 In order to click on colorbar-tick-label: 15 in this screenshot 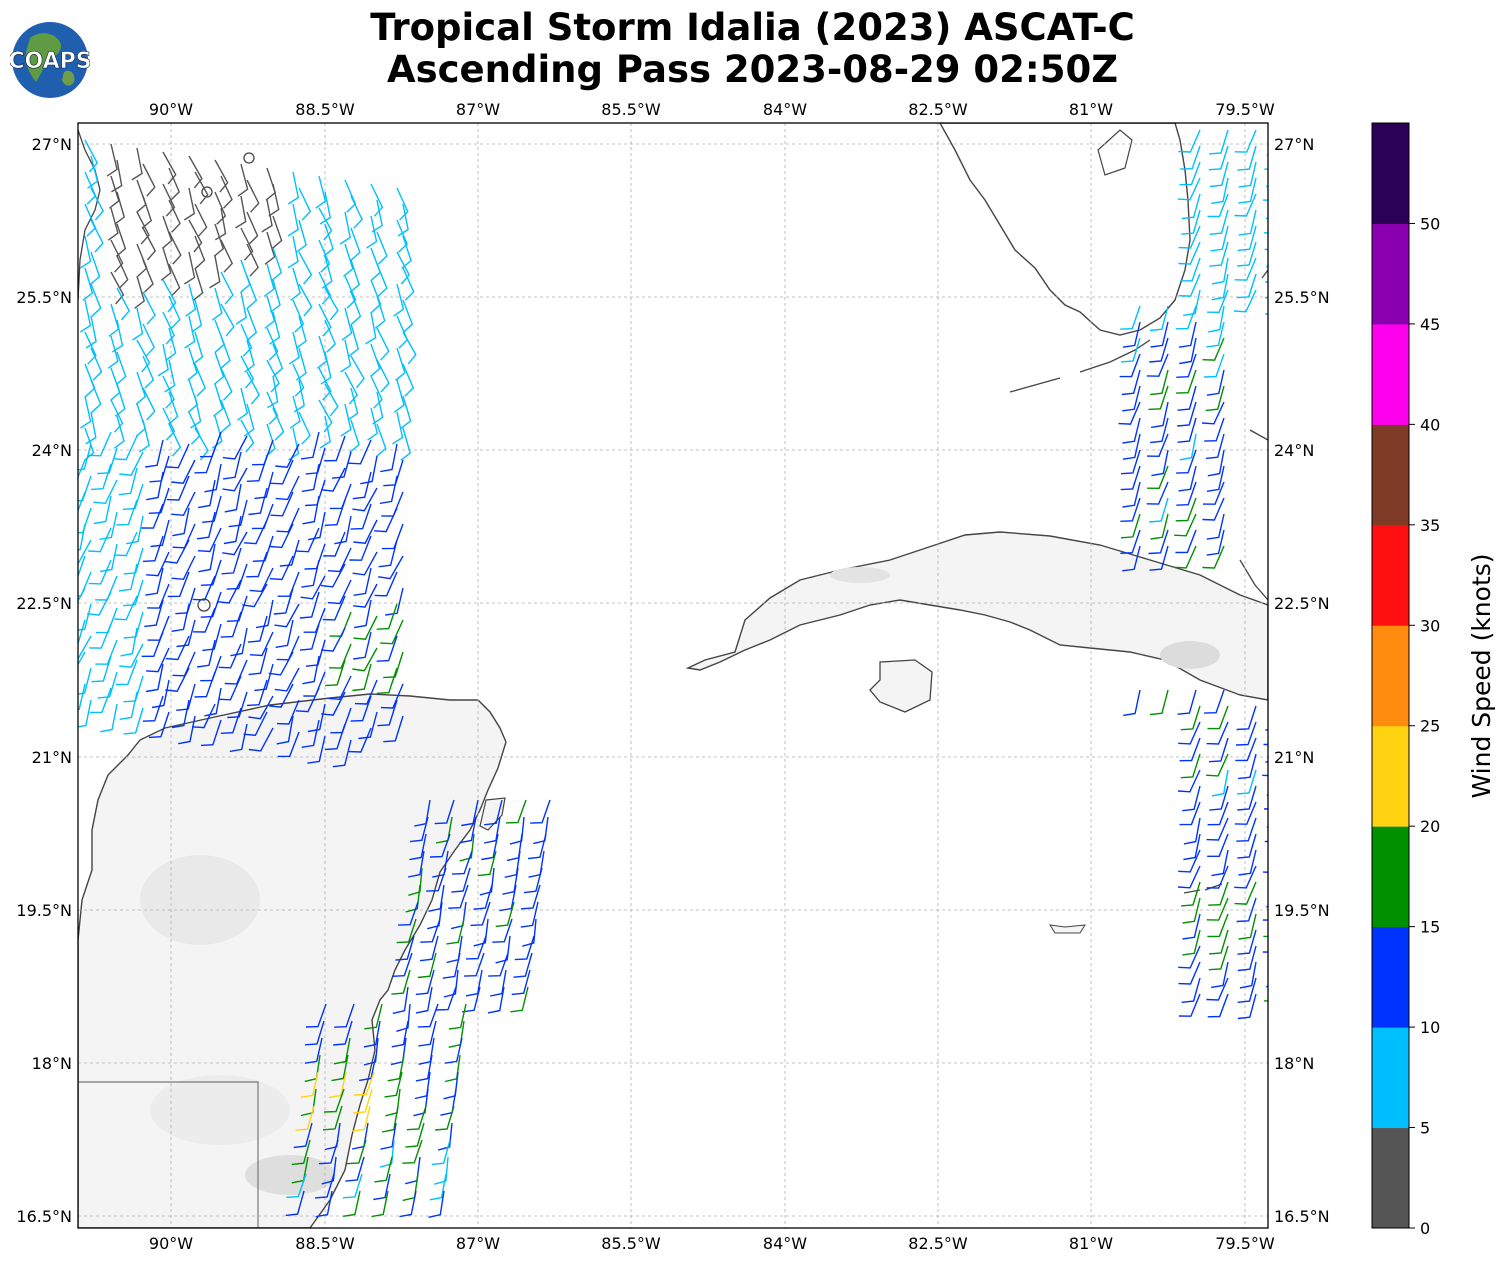, I will do `click(1430, 927)`.